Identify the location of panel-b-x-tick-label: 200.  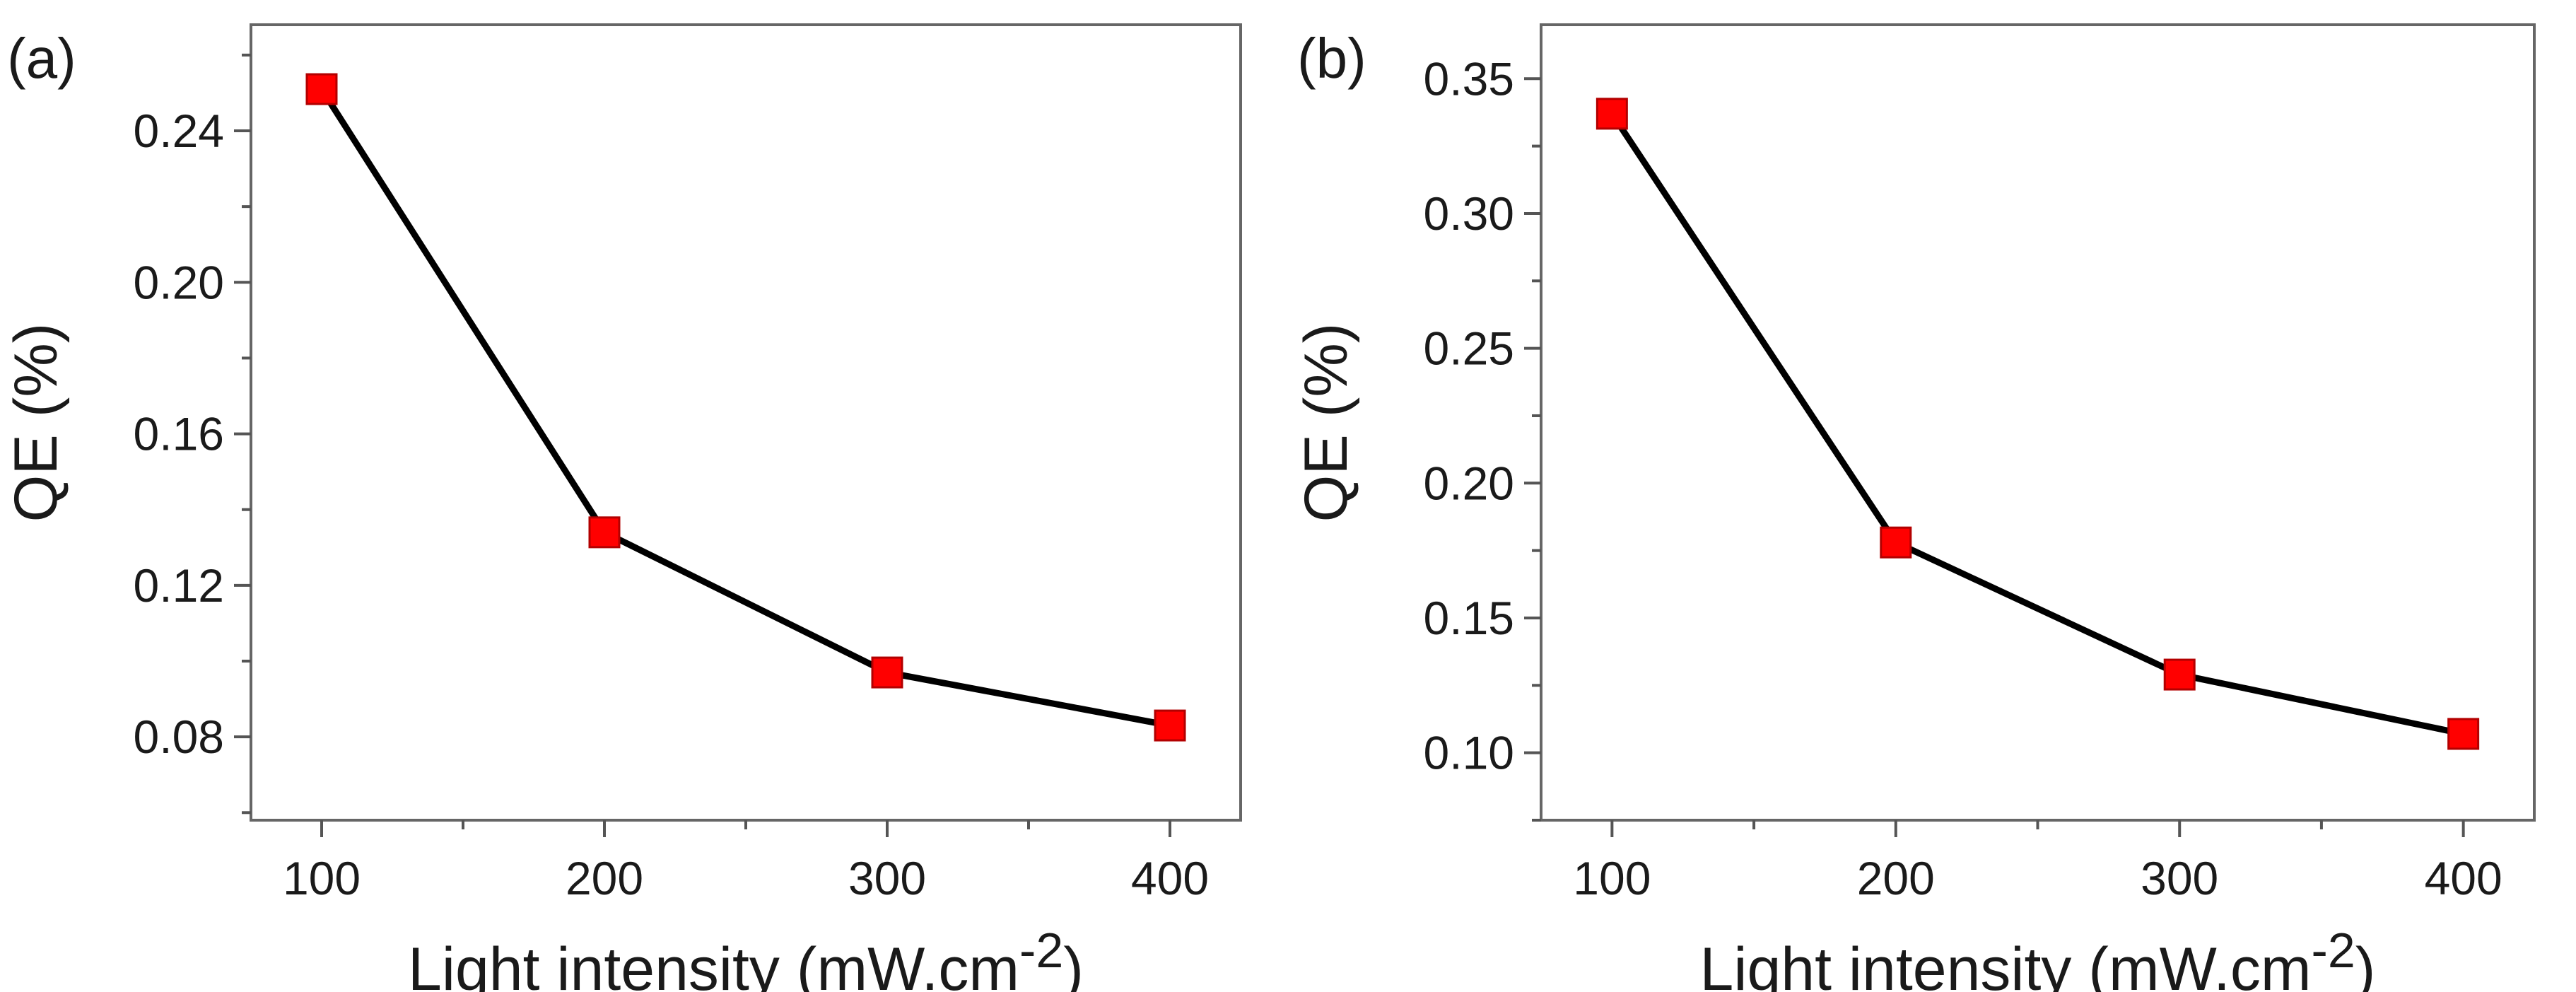
(1896, 878).